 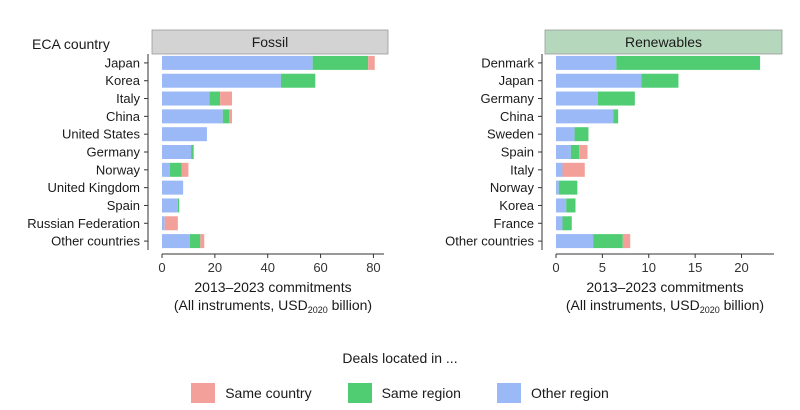 I want to click on x-tick-label-fossil-80: 80, so click(x=373, y=267).